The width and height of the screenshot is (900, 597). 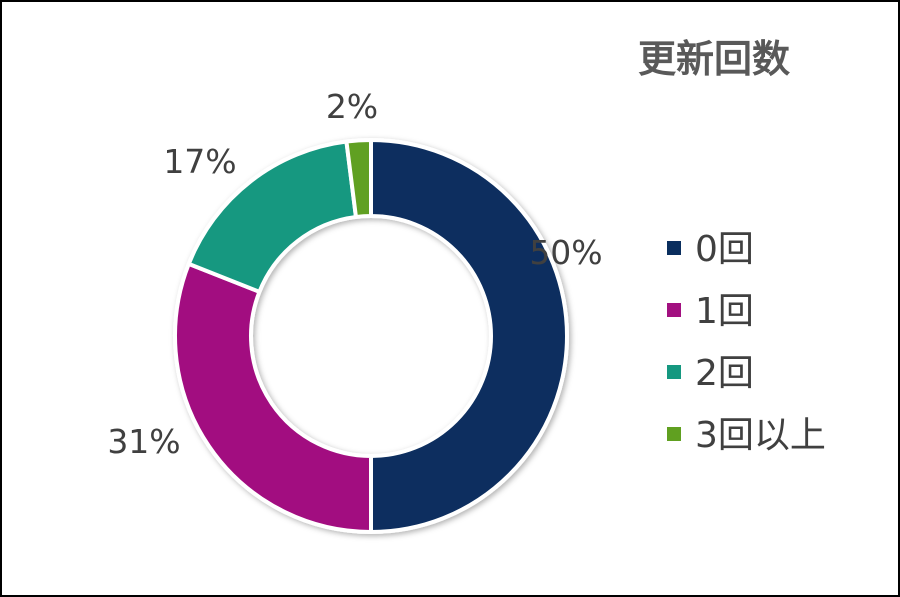 What do you see at coordinates (724, 373) in the screenshot?
I see `legend-label-3: 2回` at bounding box center [724, 373].